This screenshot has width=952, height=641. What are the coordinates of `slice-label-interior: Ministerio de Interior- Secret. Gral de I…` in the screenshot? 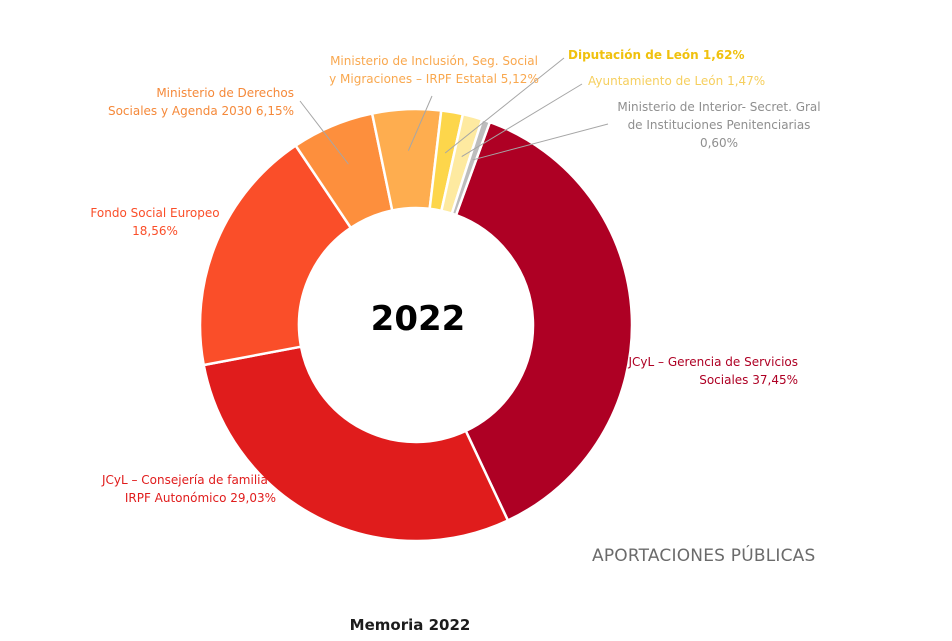 It's located at (719, 125).